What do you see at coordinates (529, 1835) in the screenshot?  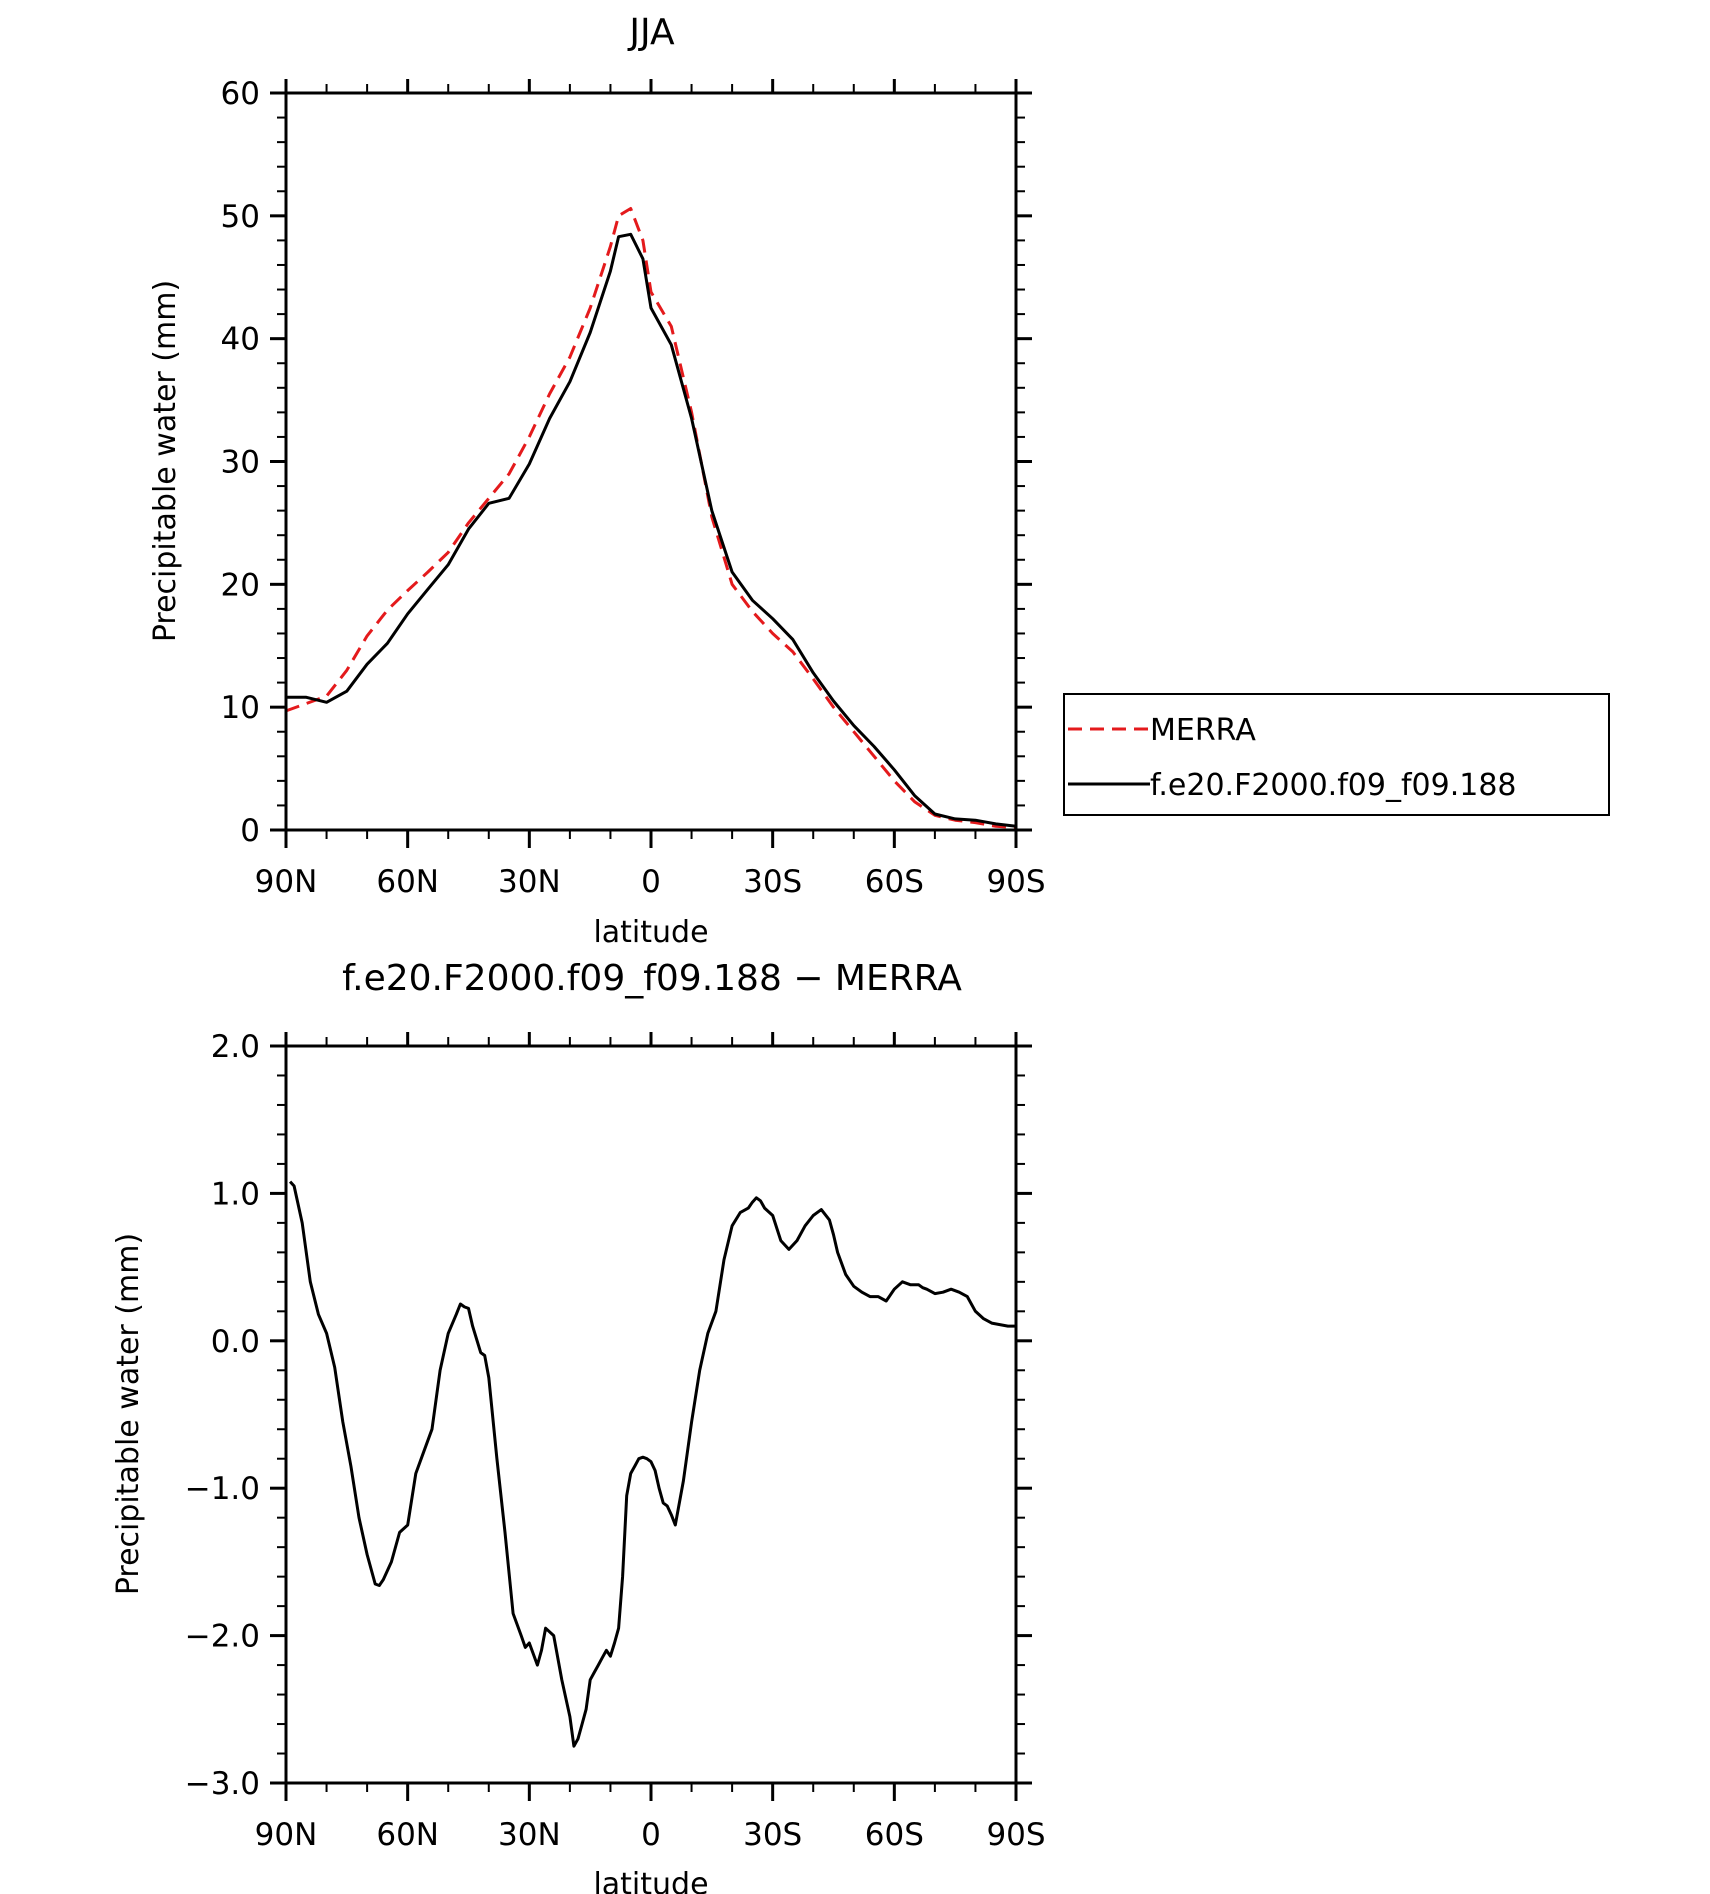 I see `bottom-x-tick-label: 30N` at bounding box center [529, 1835].